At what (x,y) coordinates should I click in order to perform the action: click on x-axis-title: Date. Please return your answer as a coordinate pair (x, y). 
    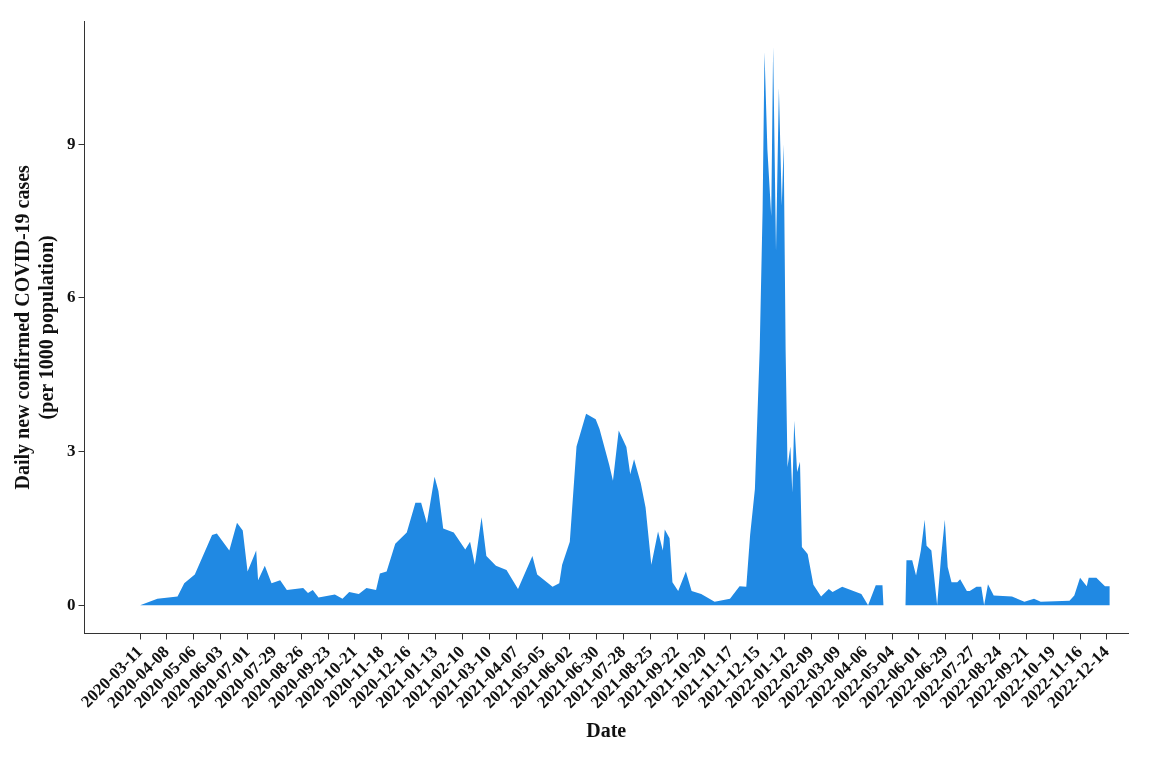
    Looking at the image, I should click on (606, 730).